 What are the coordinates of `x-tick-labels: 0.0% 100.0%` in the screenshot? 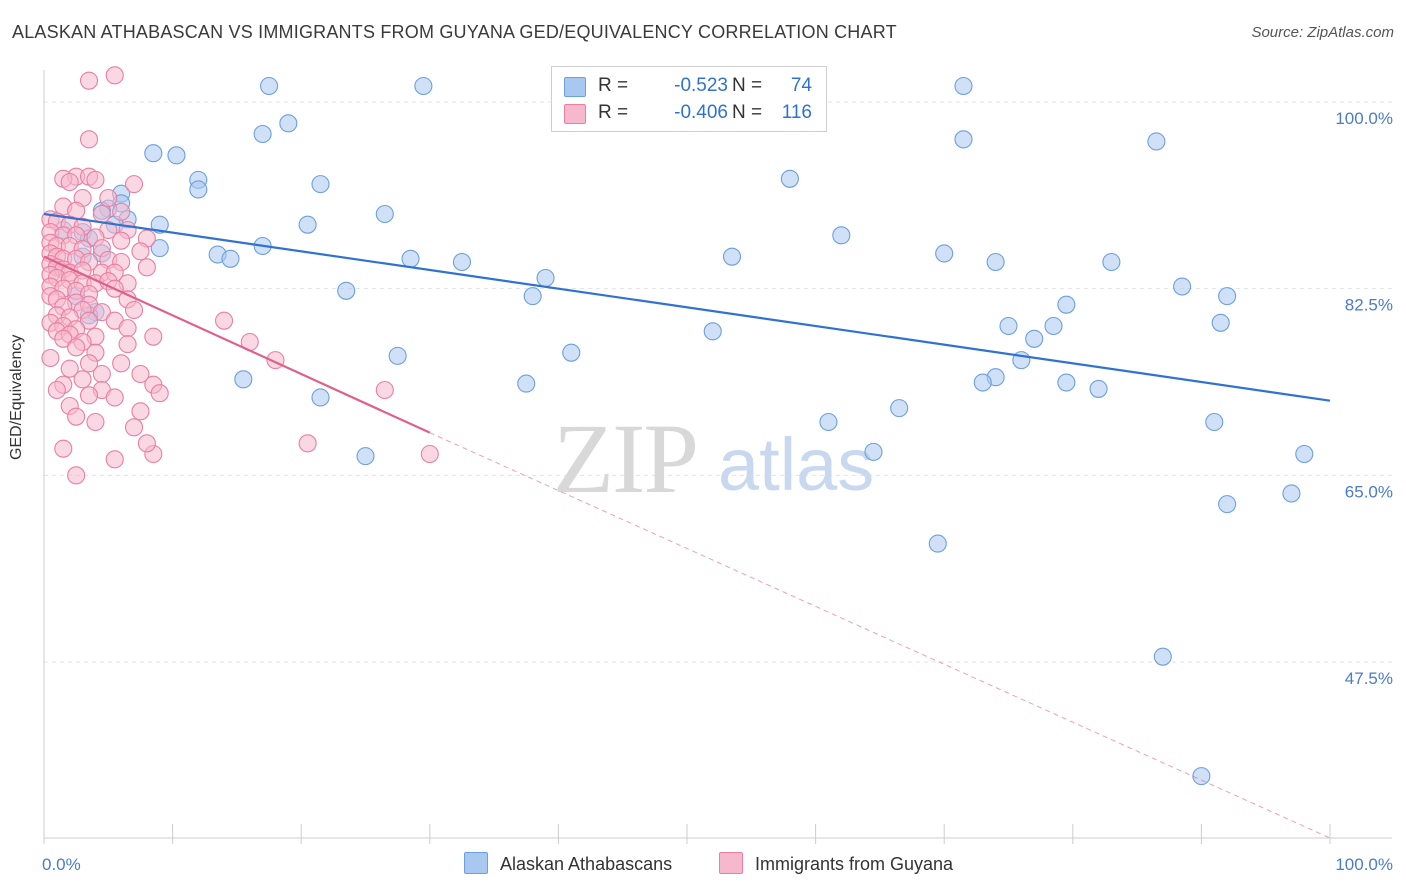 It's located at (717, 864).